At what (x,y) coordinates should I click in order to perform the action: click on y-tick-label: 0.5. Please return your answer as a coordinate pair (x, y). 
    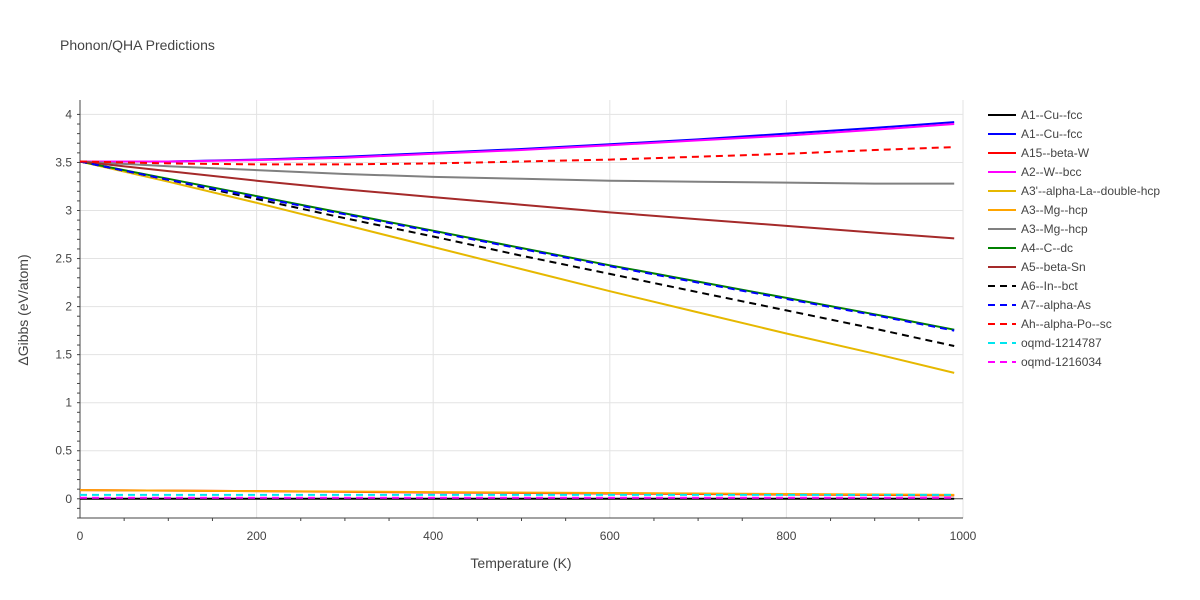
    Looking at the image, I should click on (63, 451).